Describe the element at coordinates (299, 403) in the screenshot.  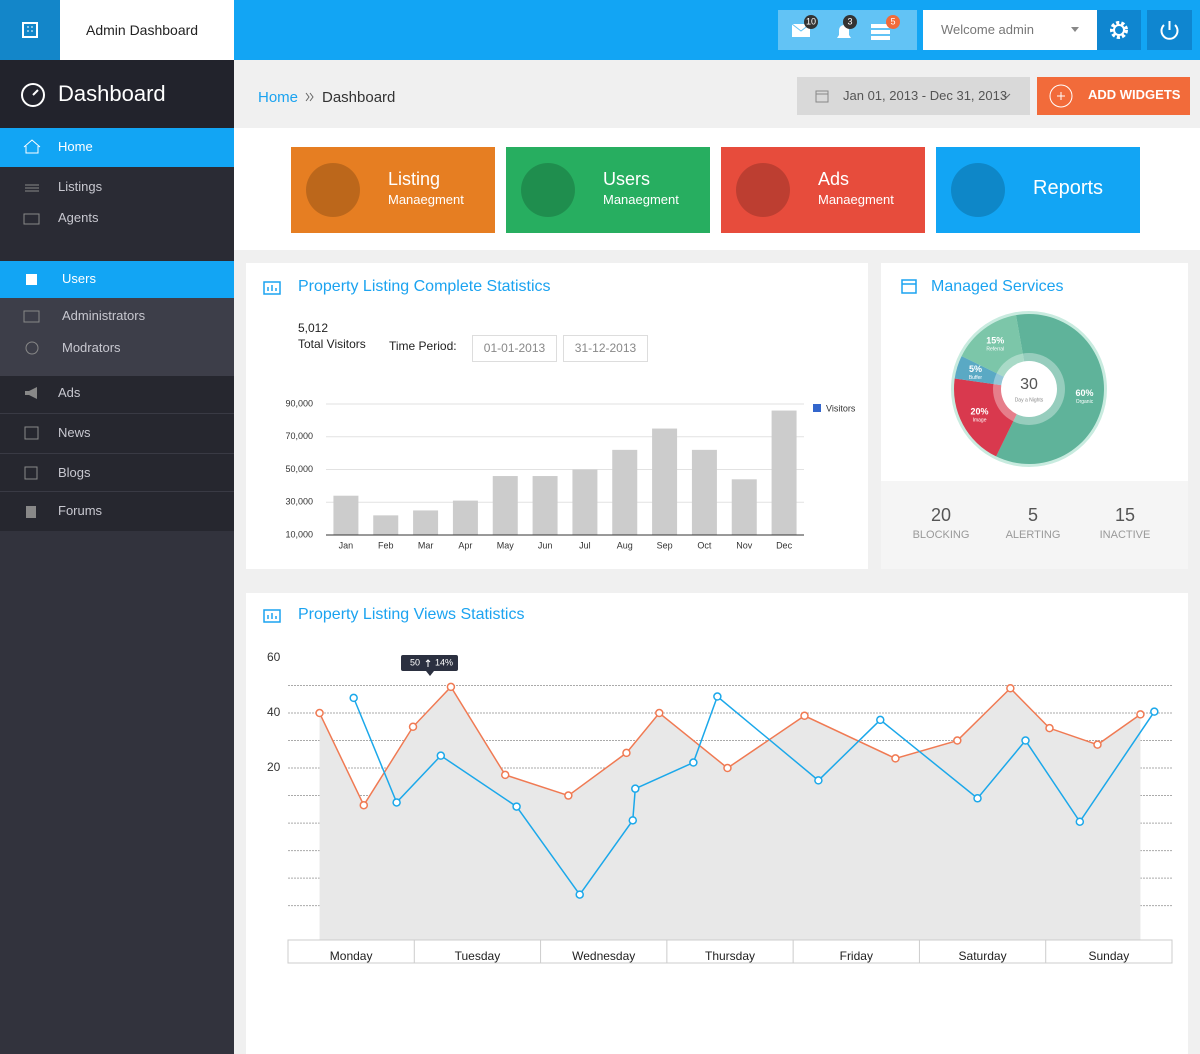
I see `y-tick-label: 90,000` at that location.